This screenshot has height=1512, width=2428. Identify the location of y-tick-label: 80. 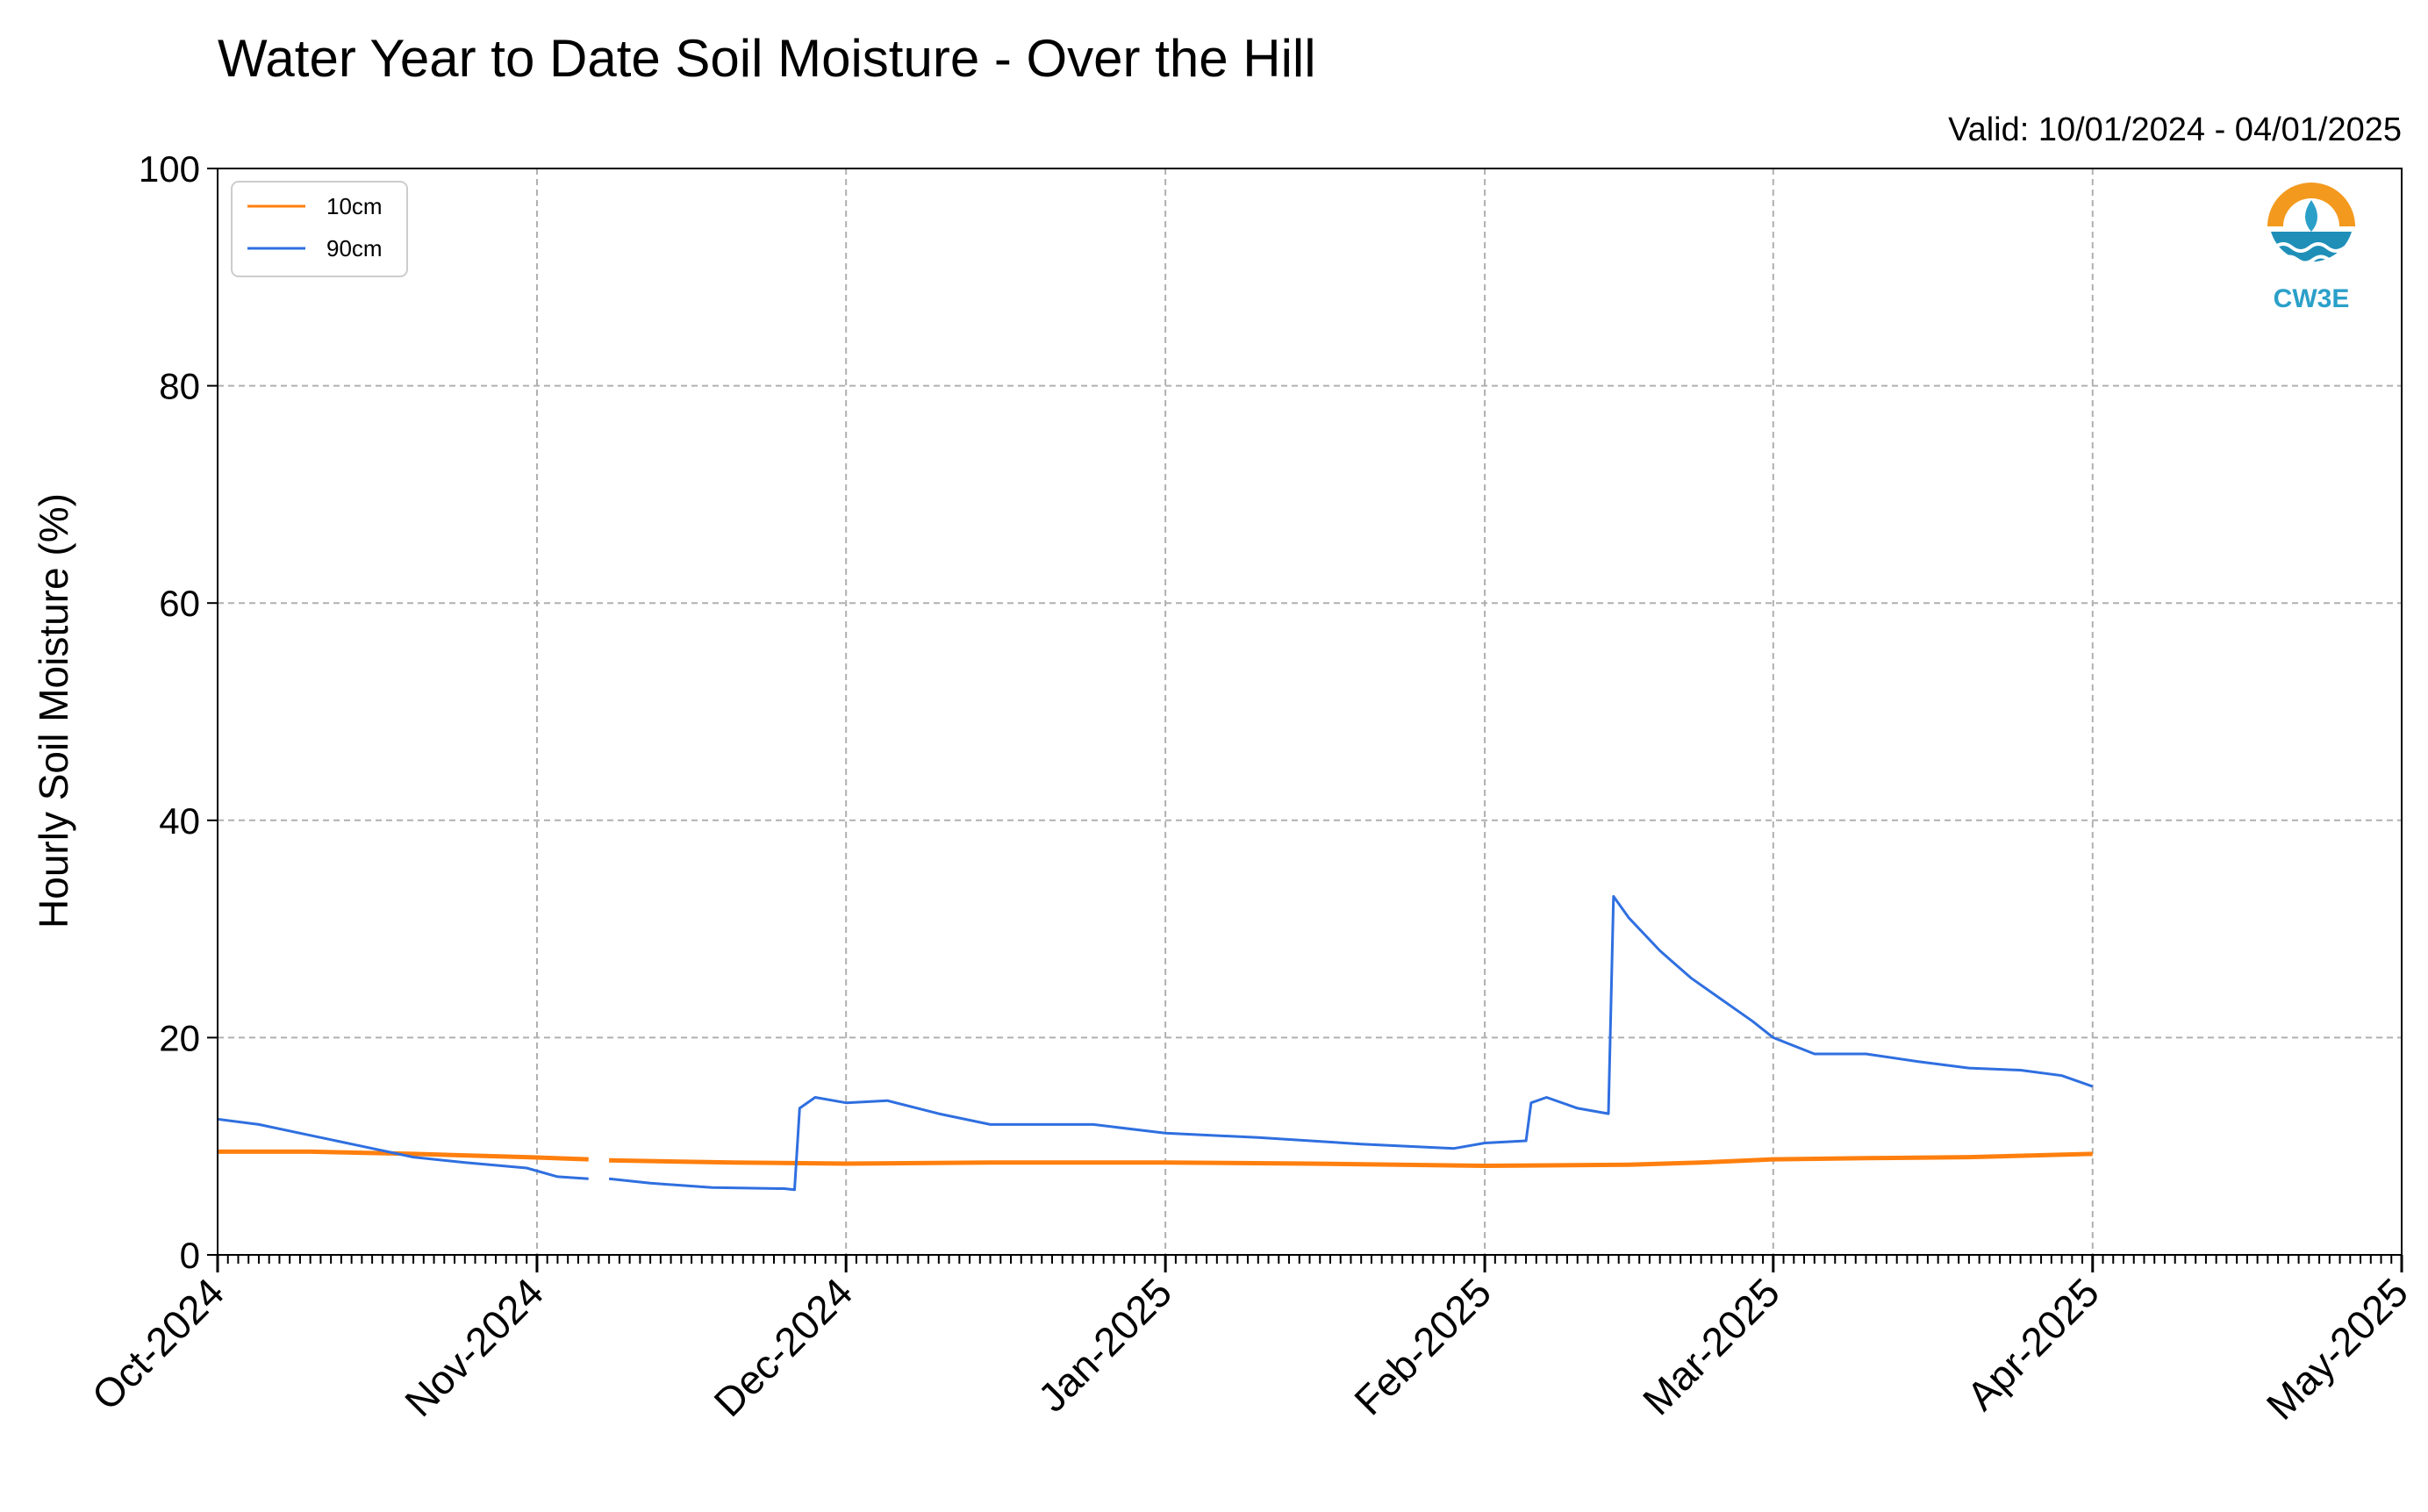
(180, 386).